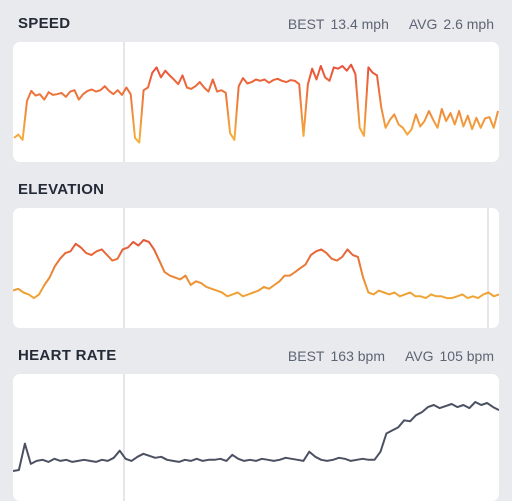 Image resolution: width=512 pixels, height=501 pixels. Describe the element at coordinates (306, 24) in the screenshot. I see `speed-best-label: BEST` at that location.